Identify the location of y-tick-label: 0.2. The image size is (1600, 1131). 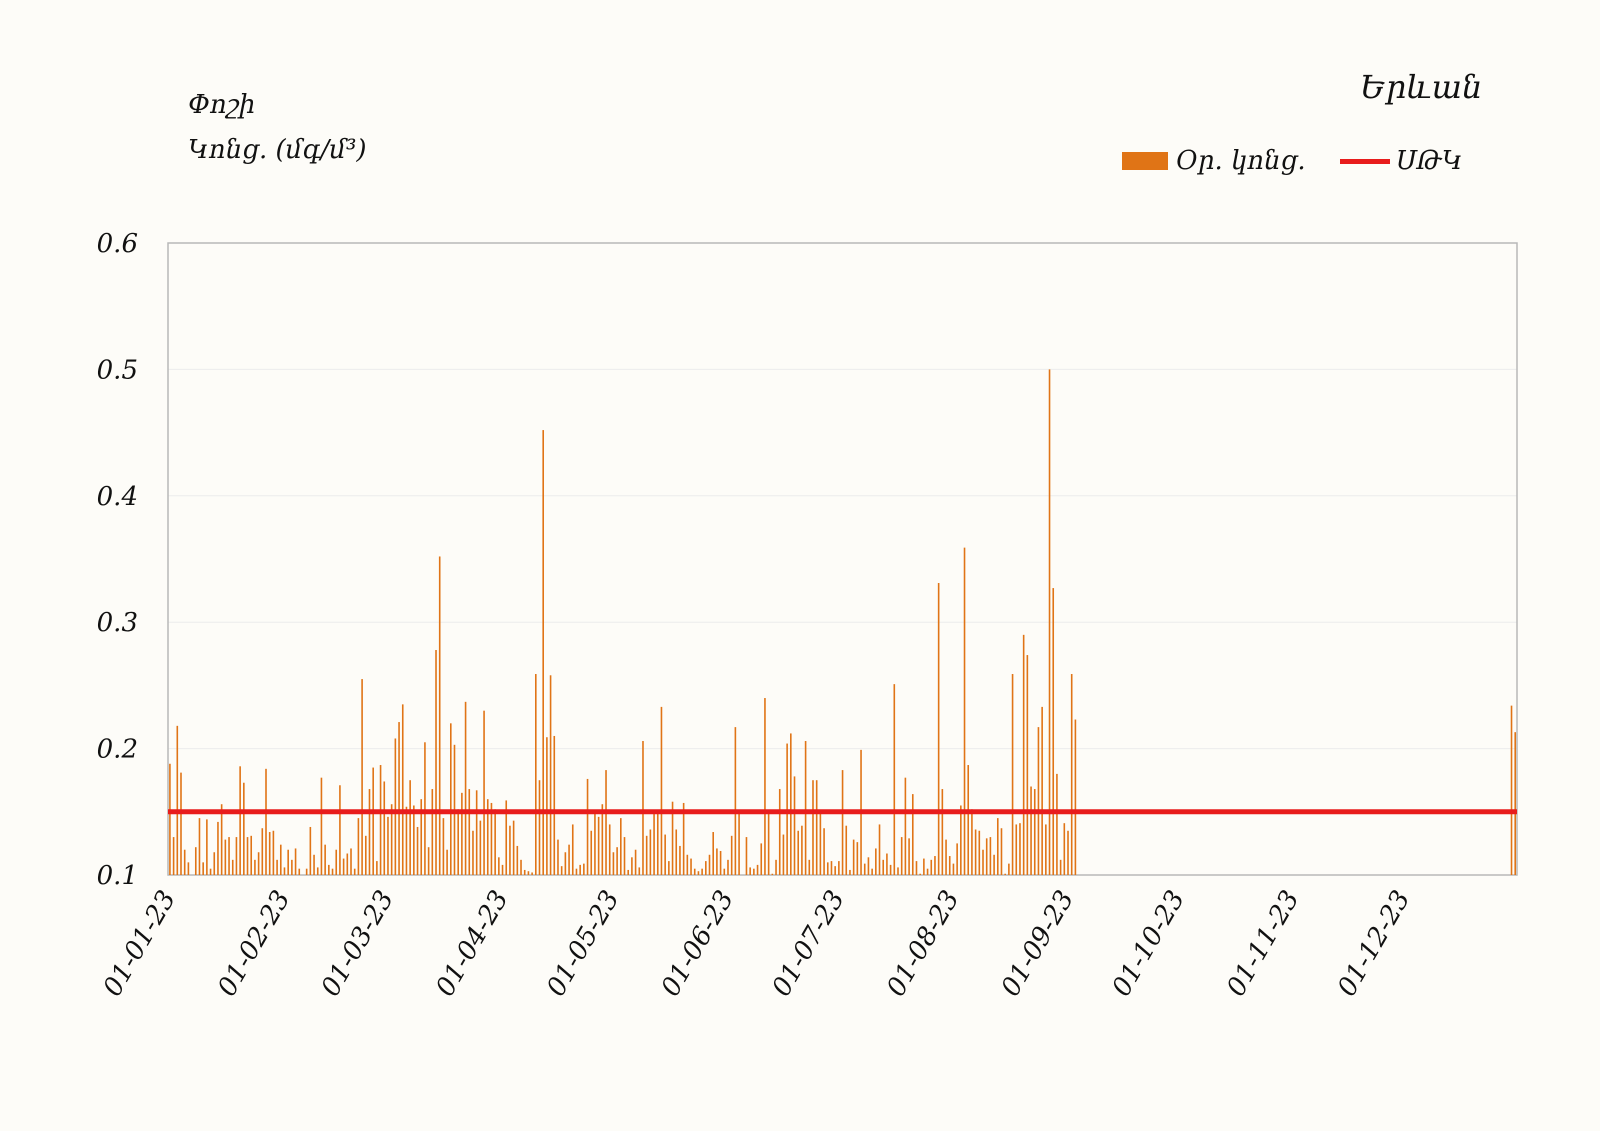
(117, 750).